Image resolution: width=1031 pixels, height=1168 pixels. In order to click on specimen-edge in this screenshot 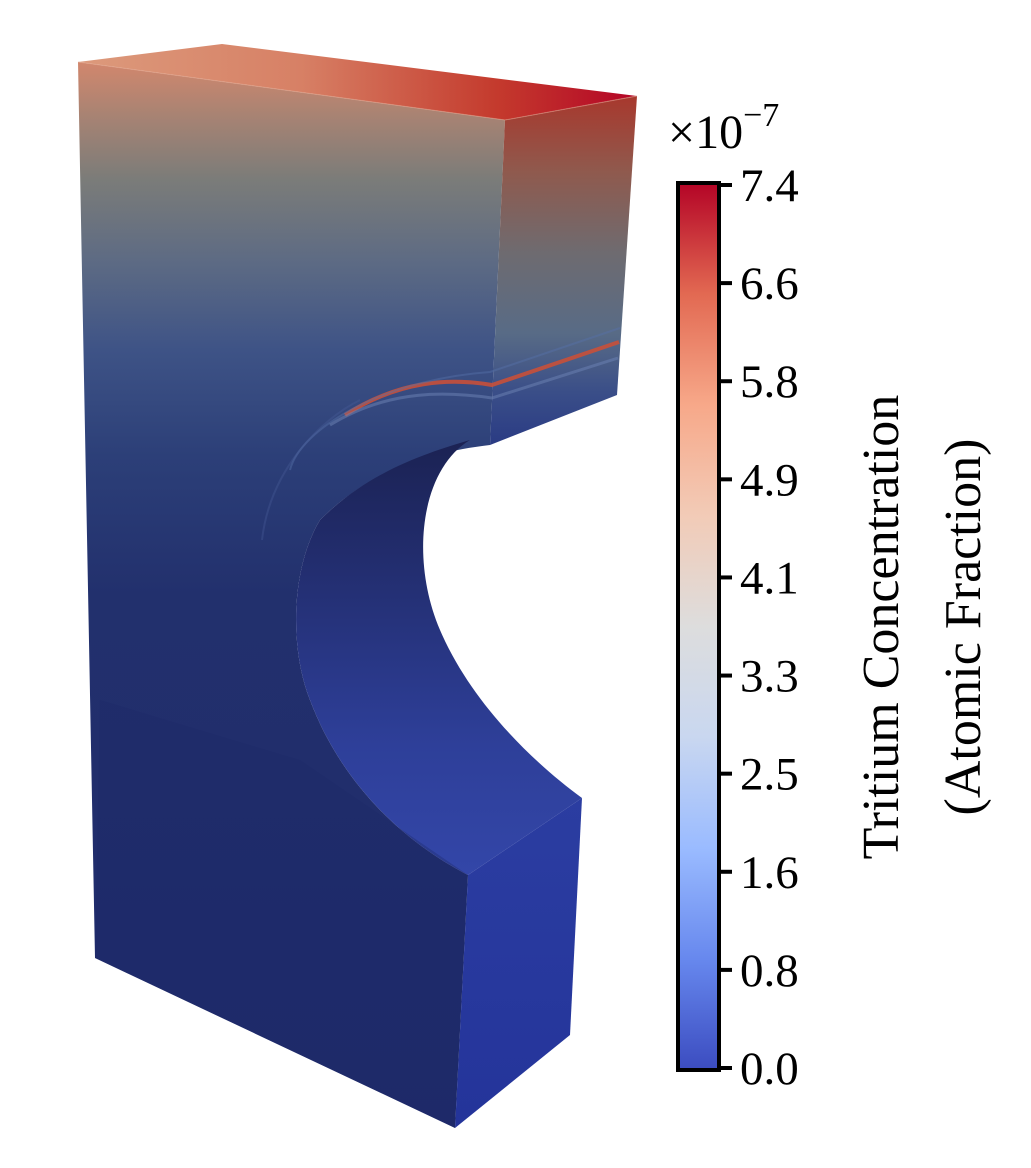, I will do `click(357, 91)`.